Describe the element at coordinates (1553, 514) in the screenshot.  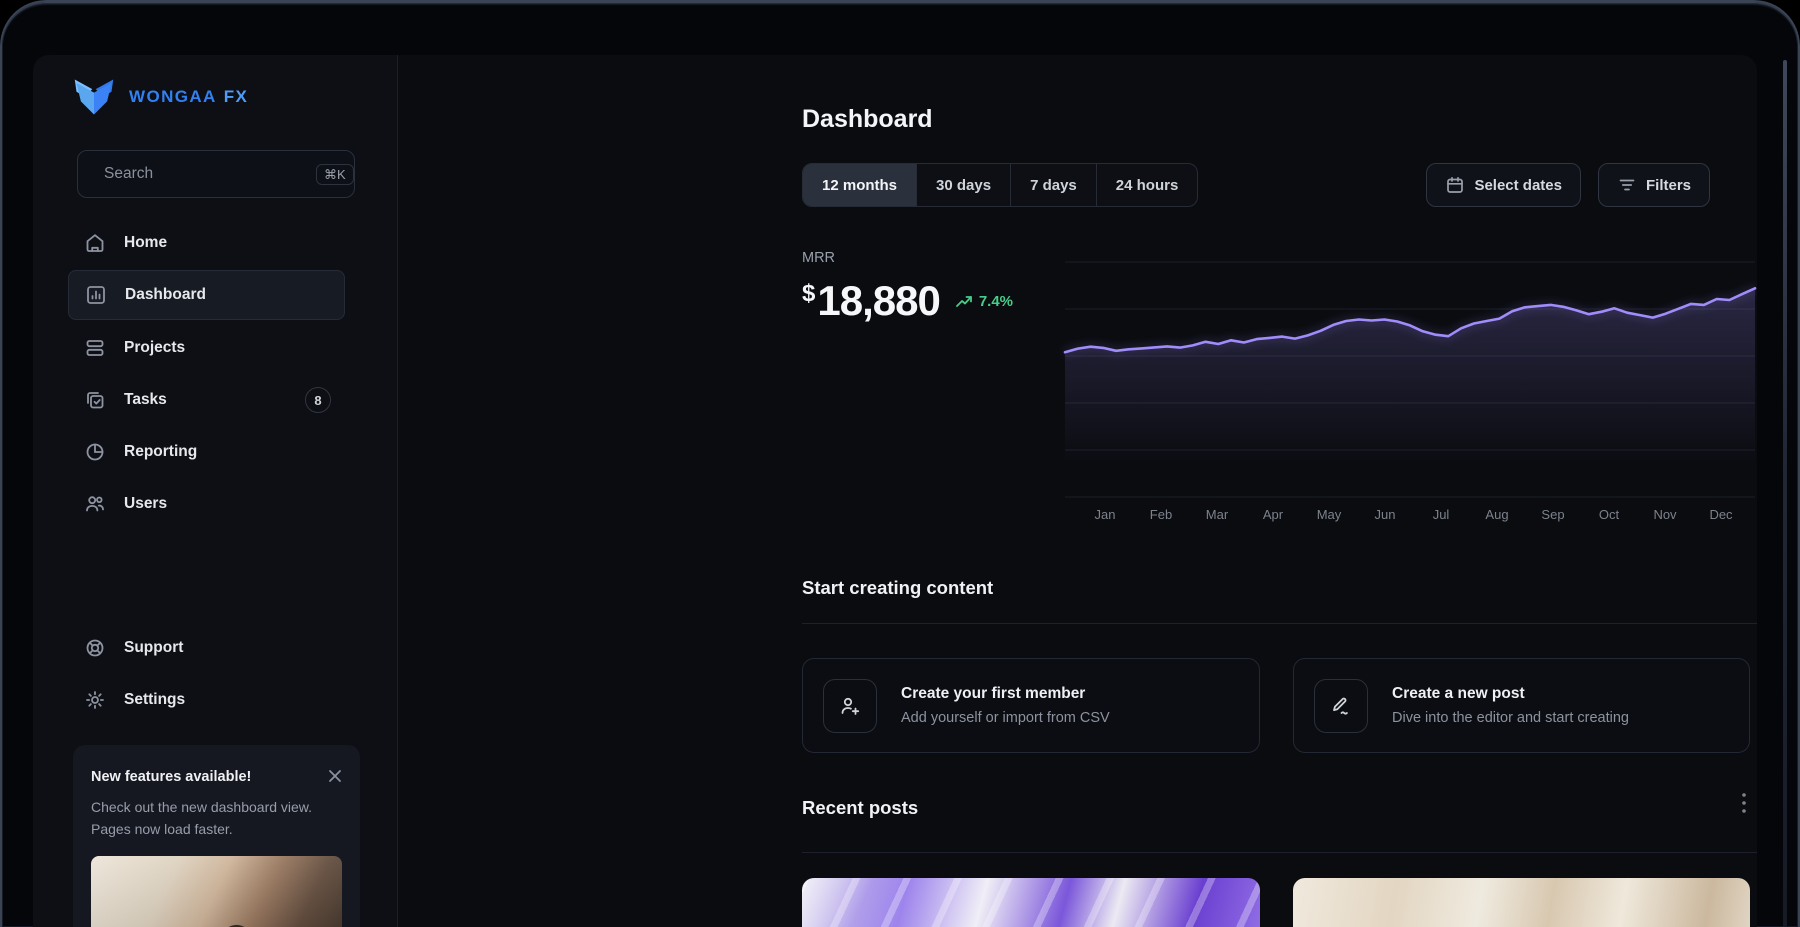
I see `month-tick-label: Sep` at that location.